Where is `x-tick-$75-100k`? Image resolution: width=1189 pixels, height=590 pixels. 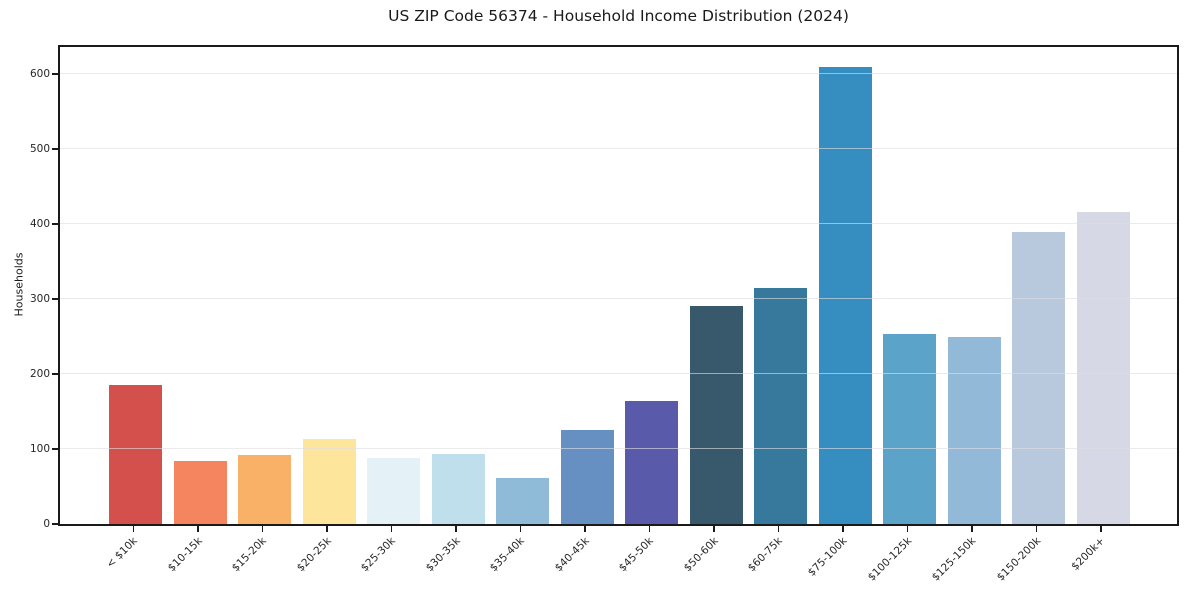 x-tick-$75-100k is located at coordinates (843, 529).